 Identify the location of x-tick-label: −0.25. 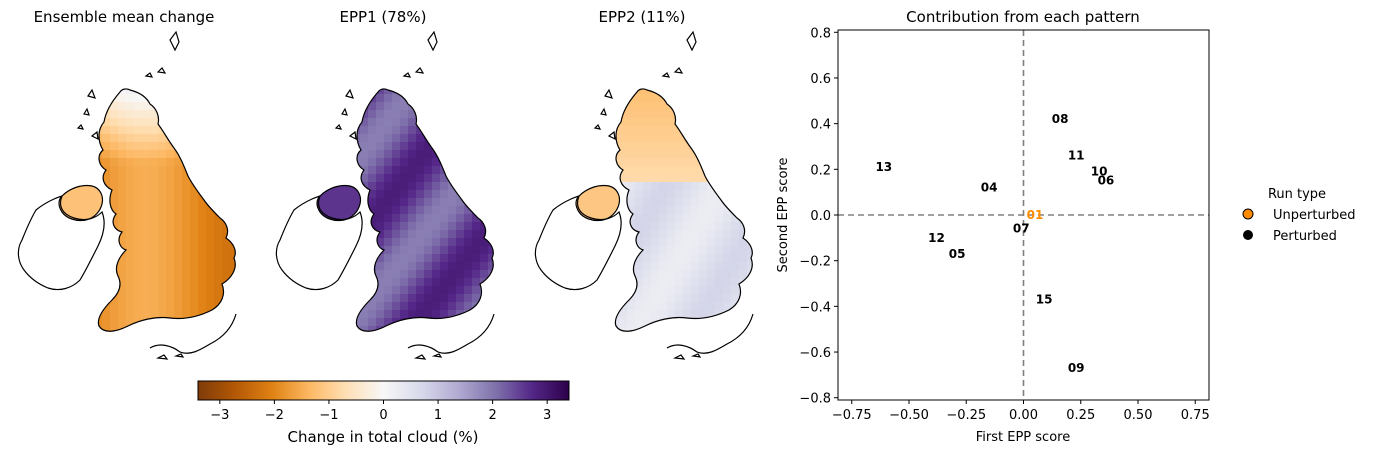
(966, 415).